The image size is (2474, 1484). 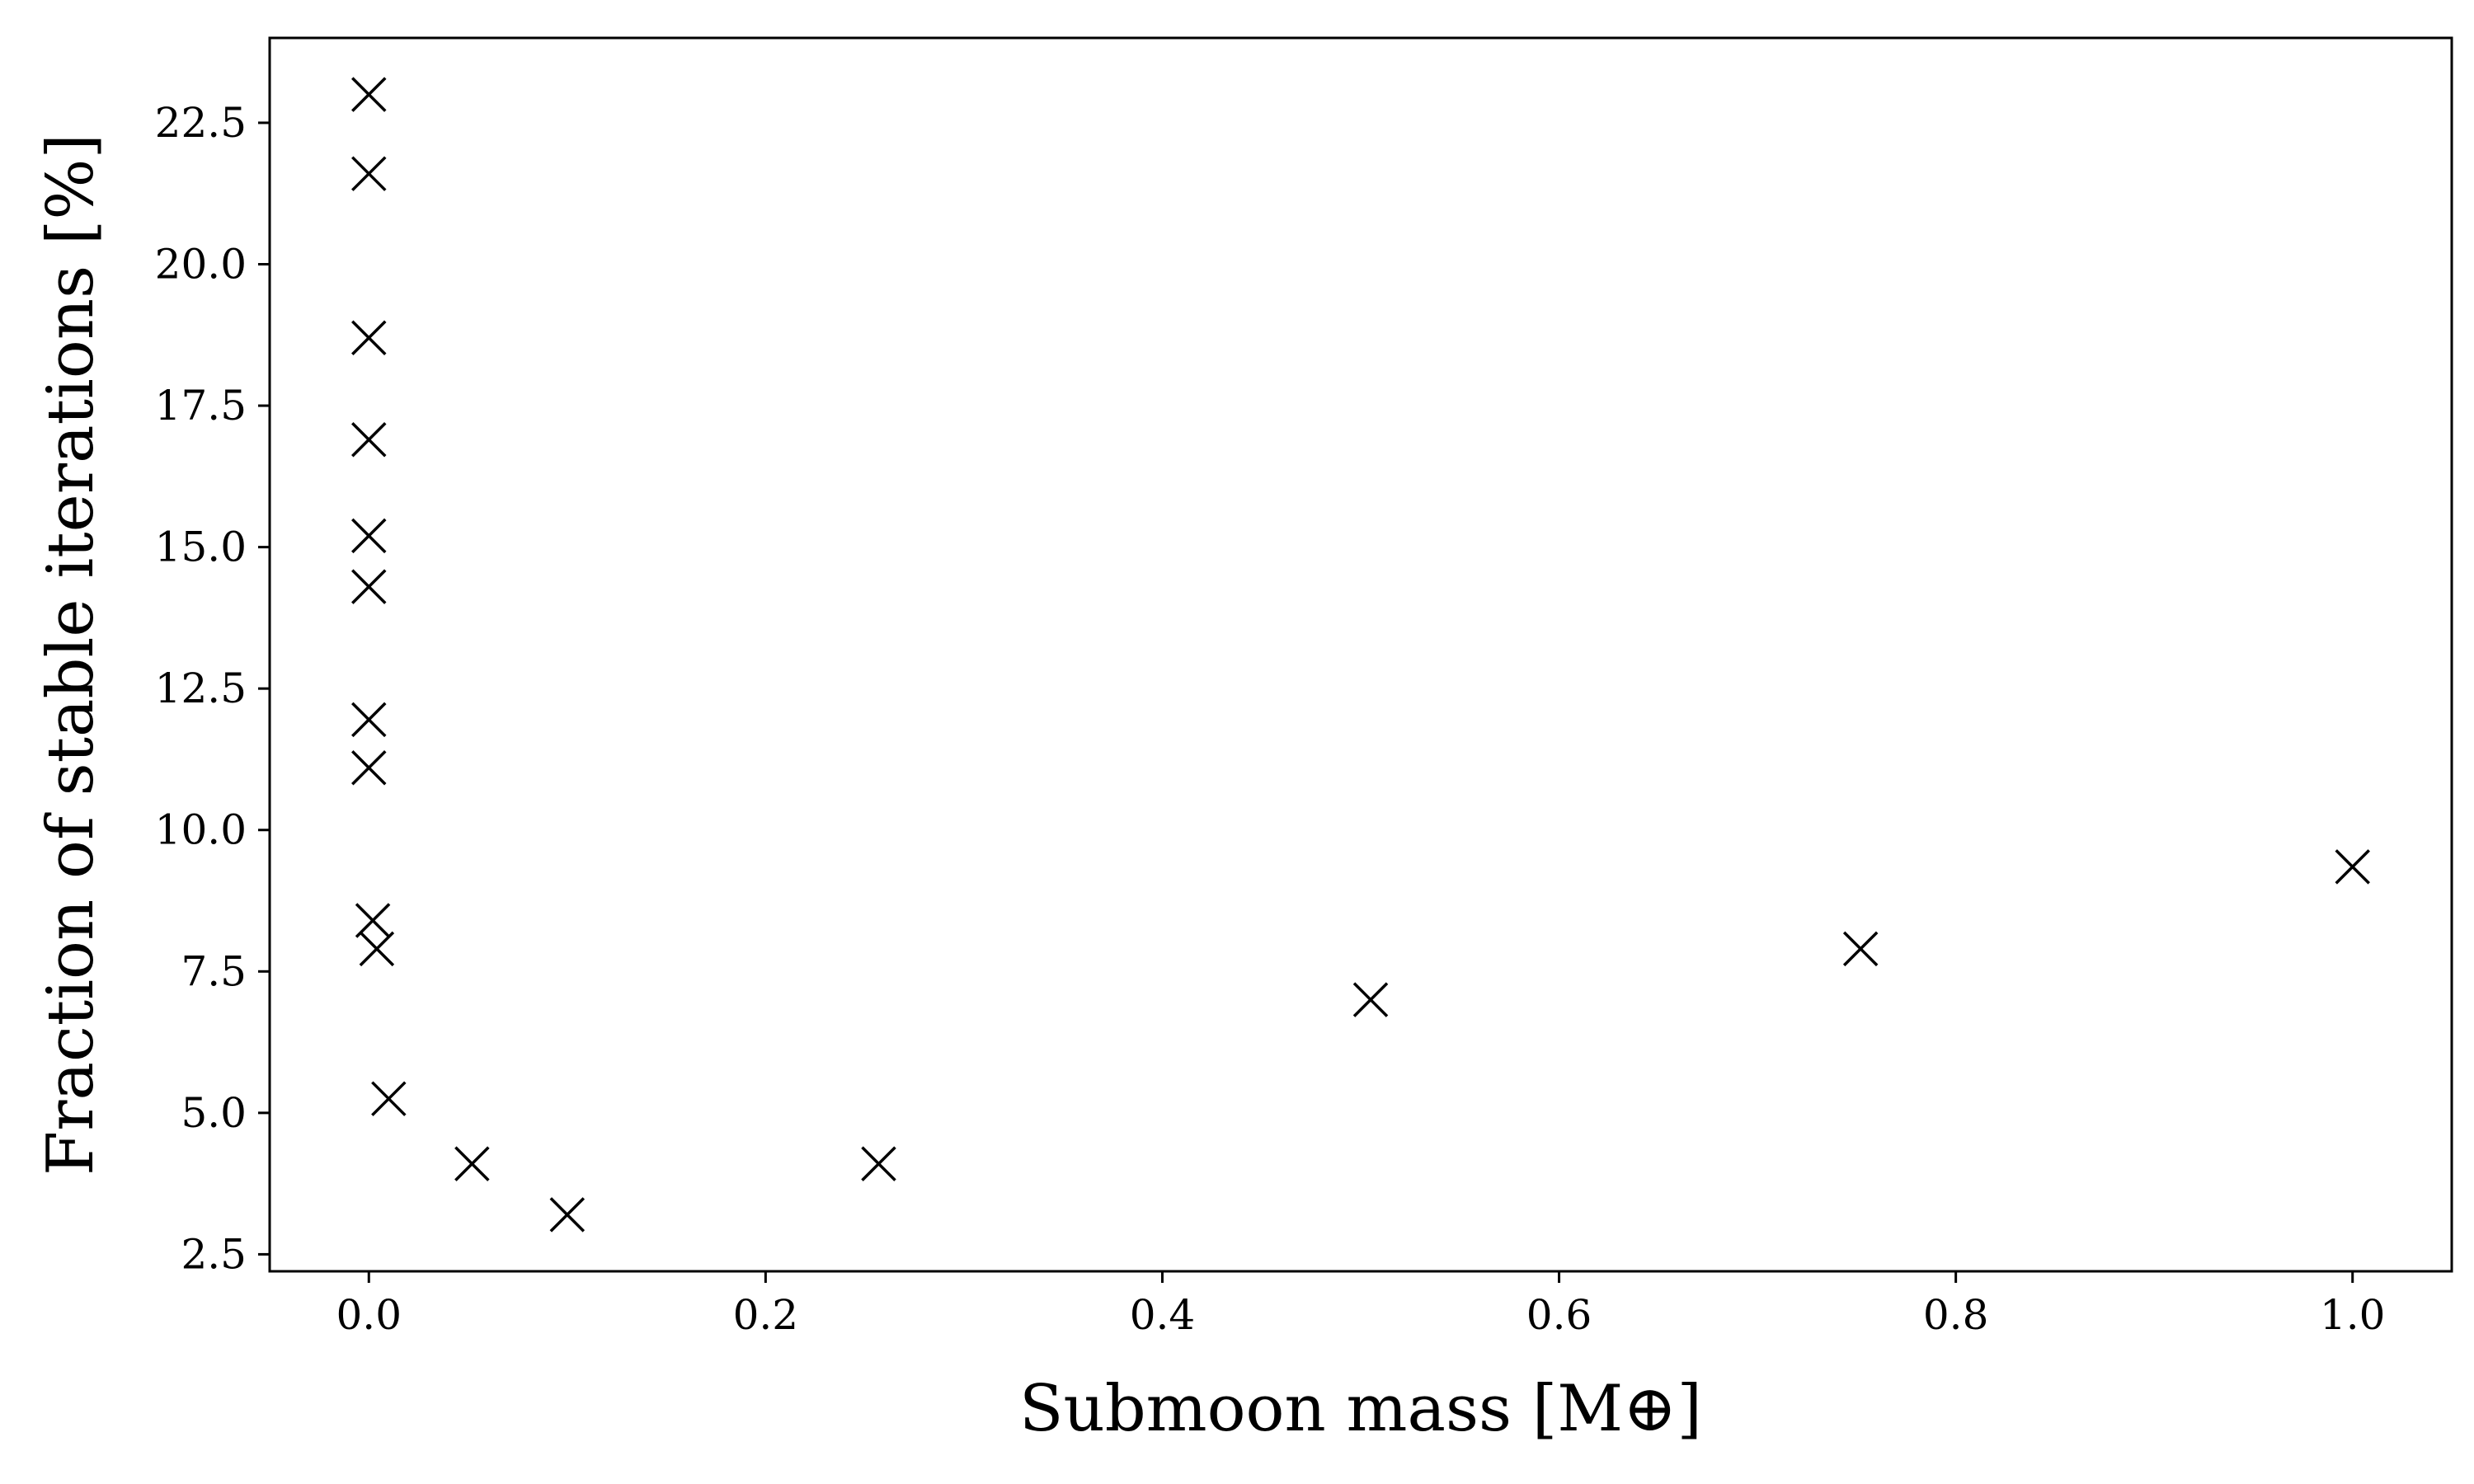 I want to click on x-axis: 0.0 0.2 0.4 0.6 0.8 1.0, so click(x=1361, y=1305).